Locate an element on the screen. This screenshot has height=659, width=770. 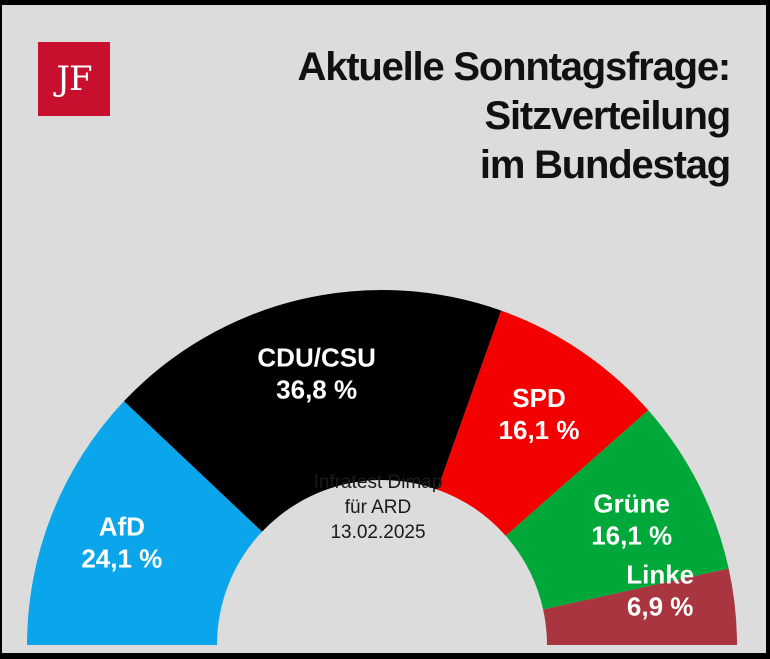
label-linke-name: Linke is located at coordinates (660, 574).